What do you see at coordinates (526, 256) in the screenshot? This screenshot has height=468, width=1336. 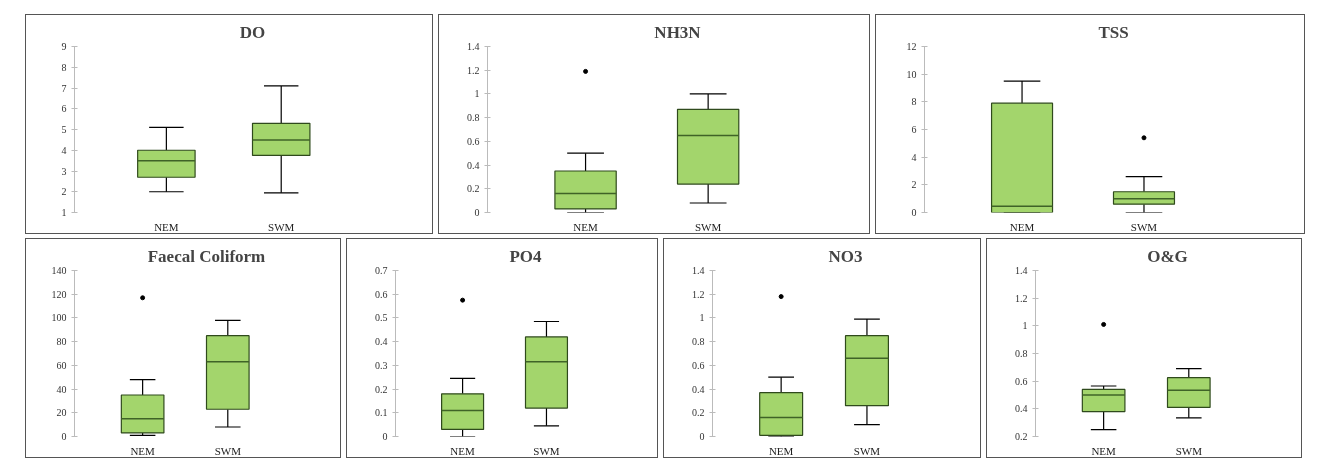 I see `chart-title: PO4` at bounding box center [526, 256].